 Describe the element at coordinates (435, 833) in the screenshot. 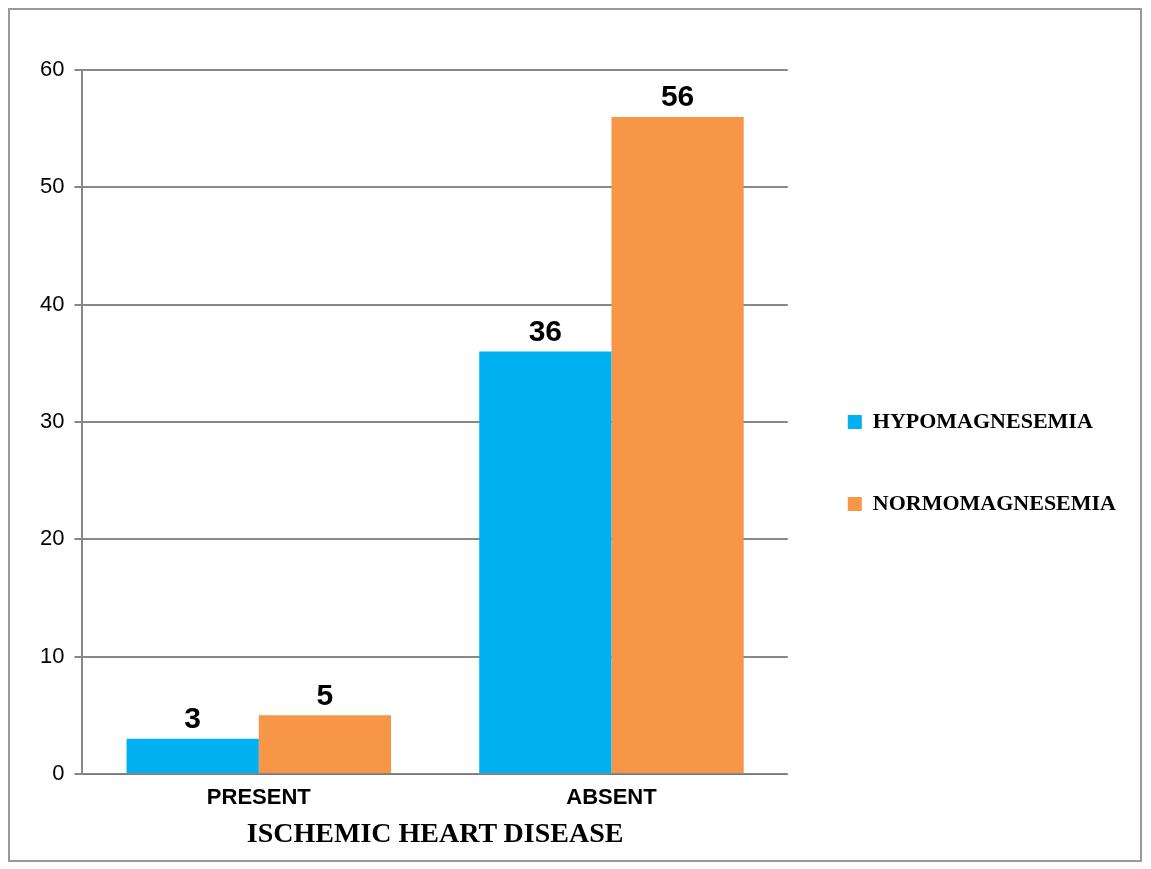

I see `x-axis-title: ISCHEMIC HEART DISEASE` at that location.